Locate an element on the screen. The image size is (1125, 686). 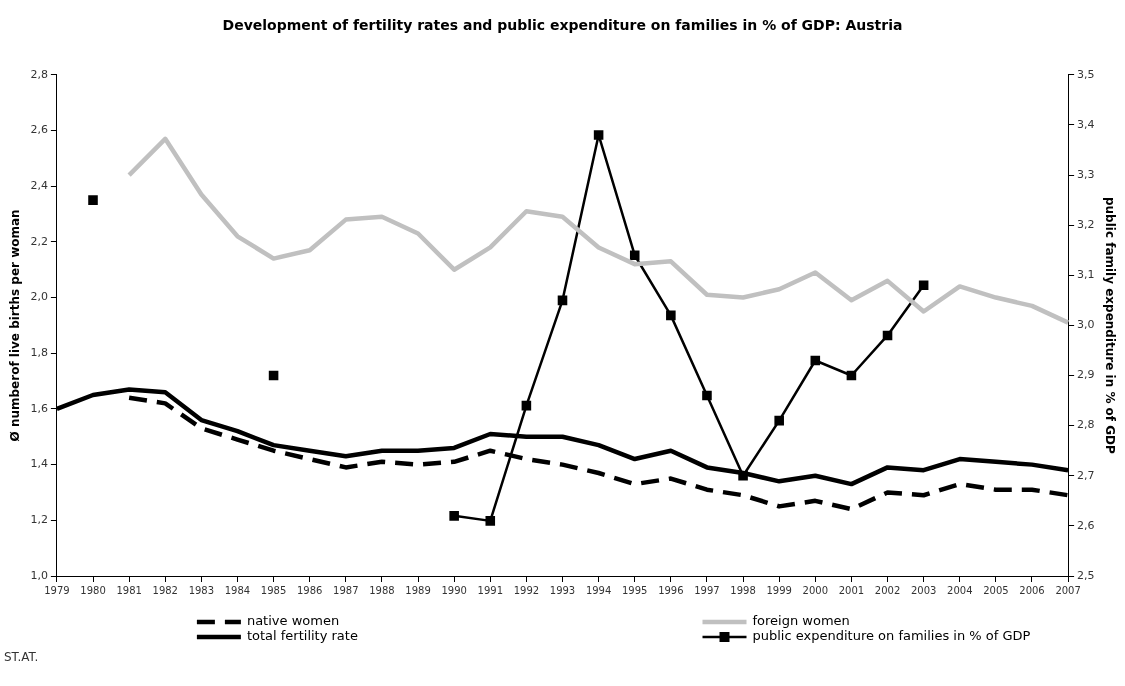
x-tick-label: 1979 is located at coordinates (57, 590).